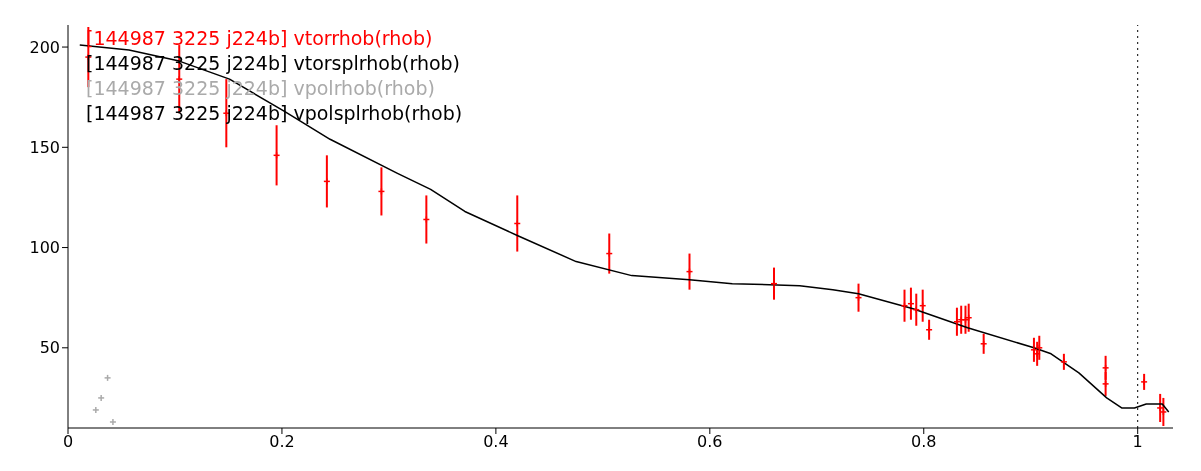 This screenshot has width=1201, height=471. What do you see at coordinates (496, 442) in the screenshot?
I see `x-tick-label: 0.4` at bounding box center [496, 442].